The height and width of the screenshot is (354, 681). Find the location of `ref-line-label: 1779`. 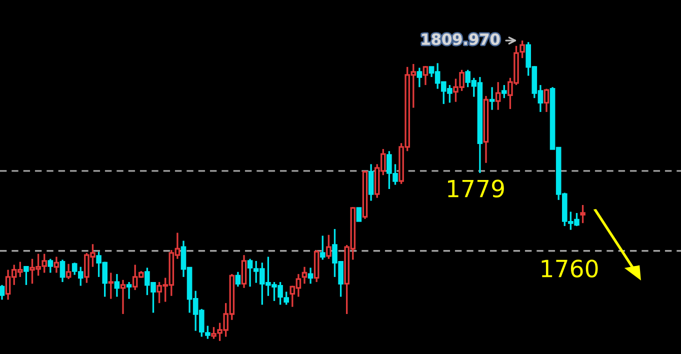

ref-line-label: 1779 is located at coordinates (476, 189).